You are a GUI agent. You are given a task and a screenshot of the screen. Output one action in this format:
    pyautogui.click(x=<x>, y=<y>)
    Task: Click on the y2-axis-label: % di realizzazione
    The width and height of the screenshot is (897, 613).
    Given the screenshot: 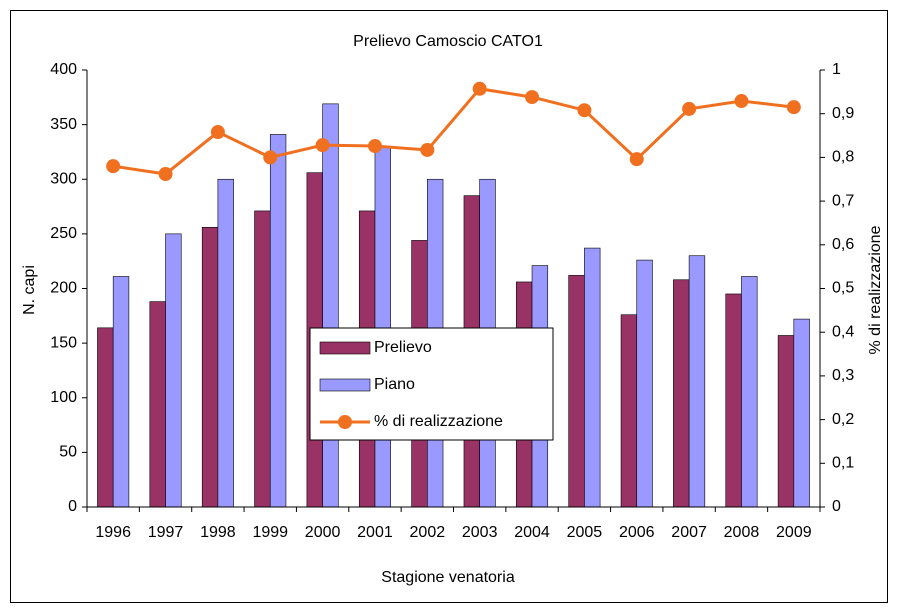 What is the action you would take?
    pyautogui.click(x=875, y=289)
    